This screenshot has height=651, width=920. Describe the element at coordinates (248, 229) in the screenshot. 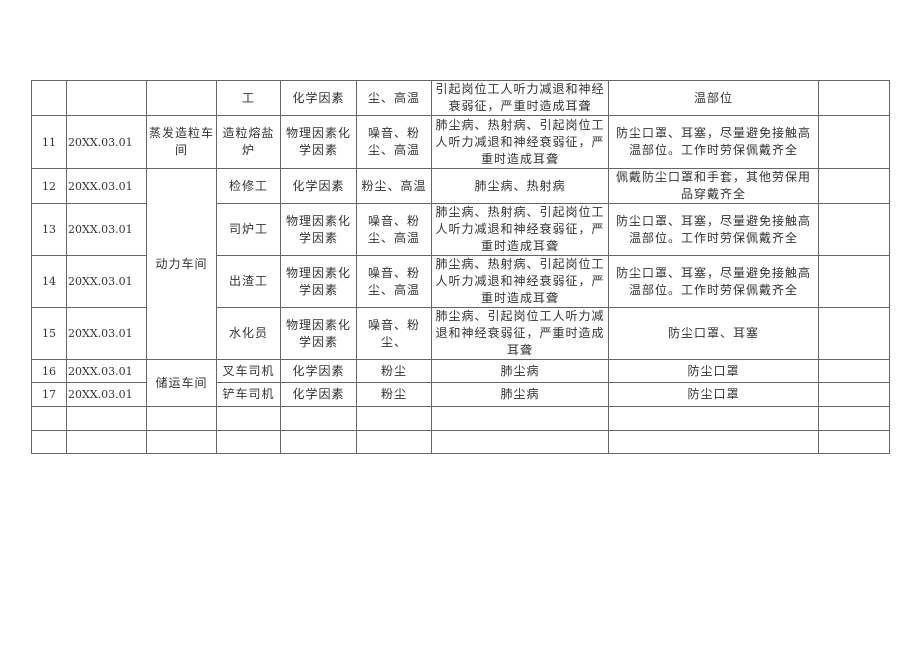

I see `cell-post: 司炉工` at that location.